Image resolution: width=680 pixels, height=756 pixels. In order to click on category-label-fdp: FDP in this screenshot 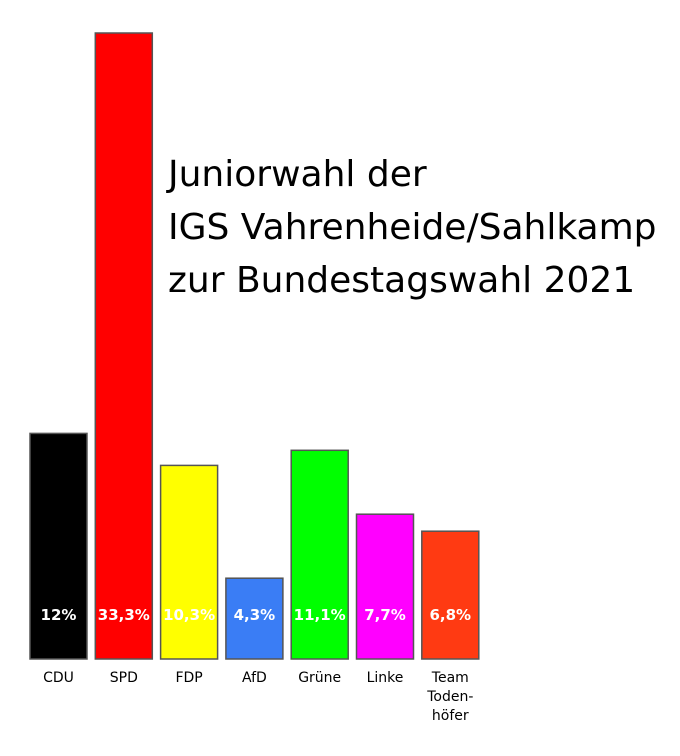, I will do `click(188, 678)`.